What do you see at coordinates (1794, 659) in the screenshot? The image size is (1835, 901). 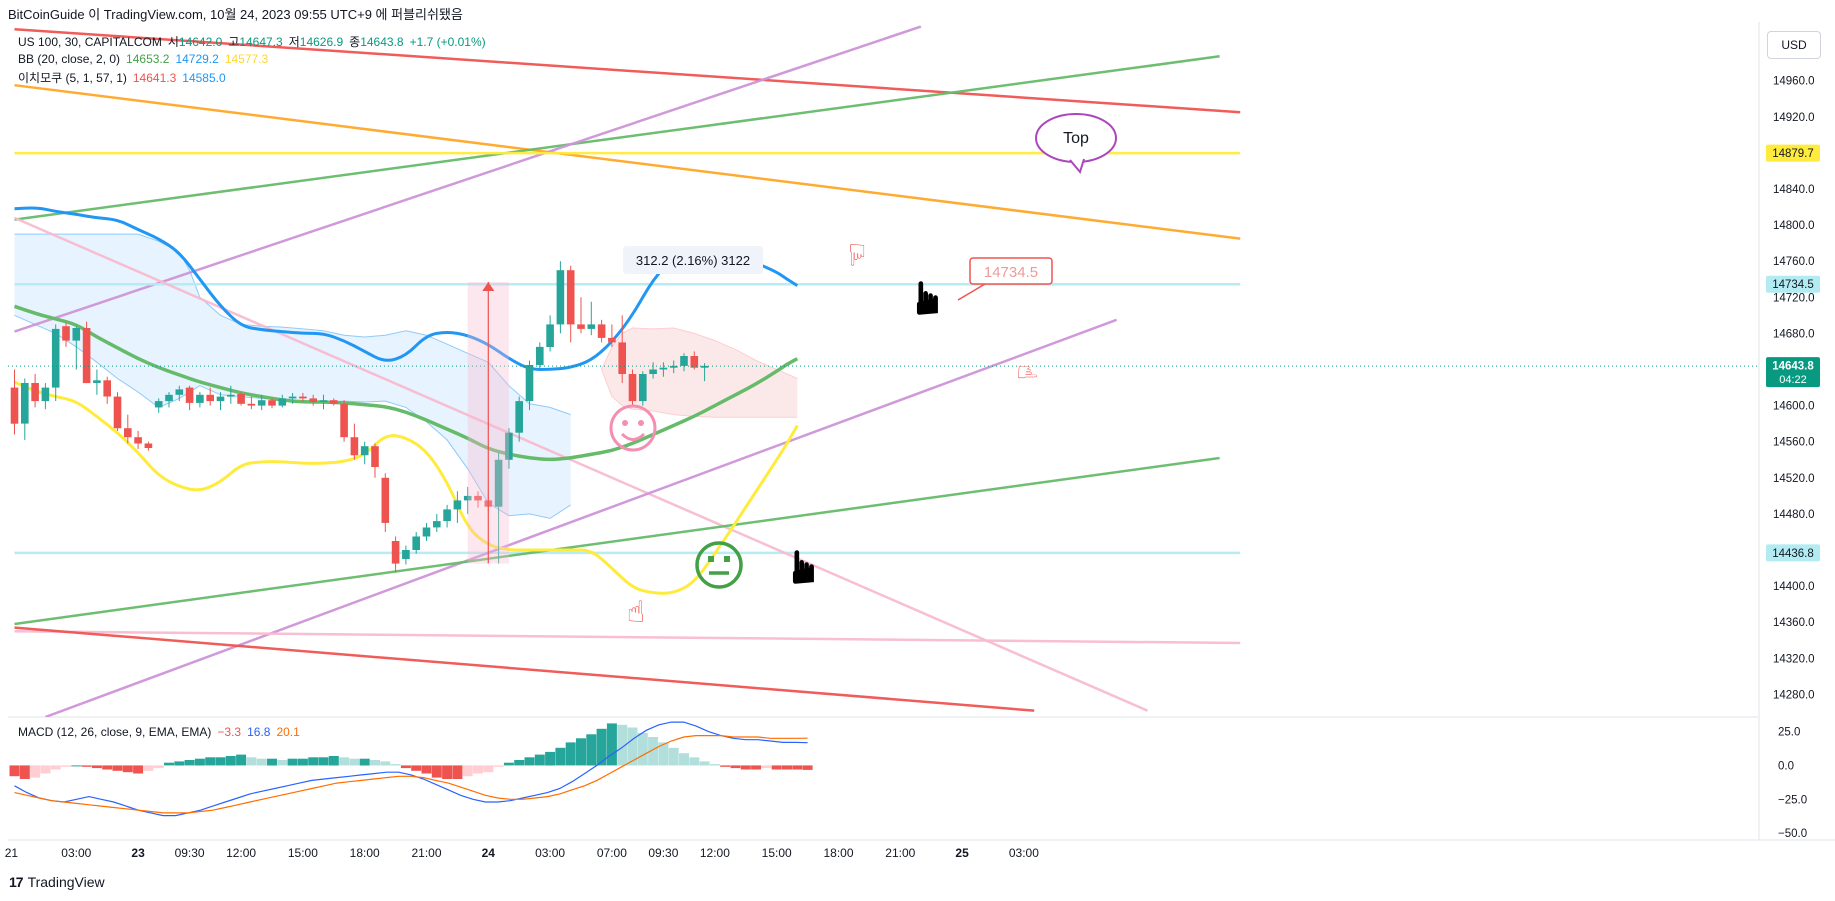 I see `price-tick-label: 14320.0` at bounding box center [1794, 659].